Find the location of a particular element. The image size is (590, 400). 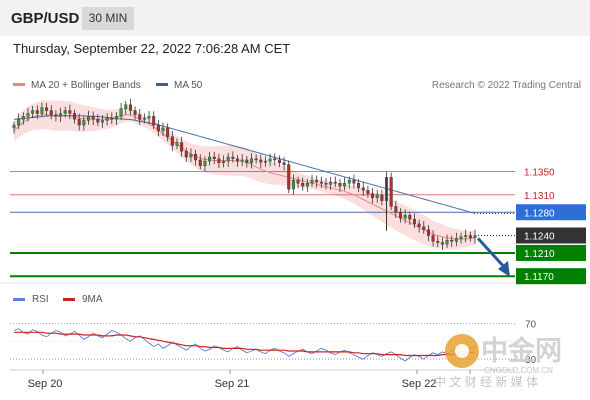

legend-ma50: MA 50 is located at coordinates (179, 85).